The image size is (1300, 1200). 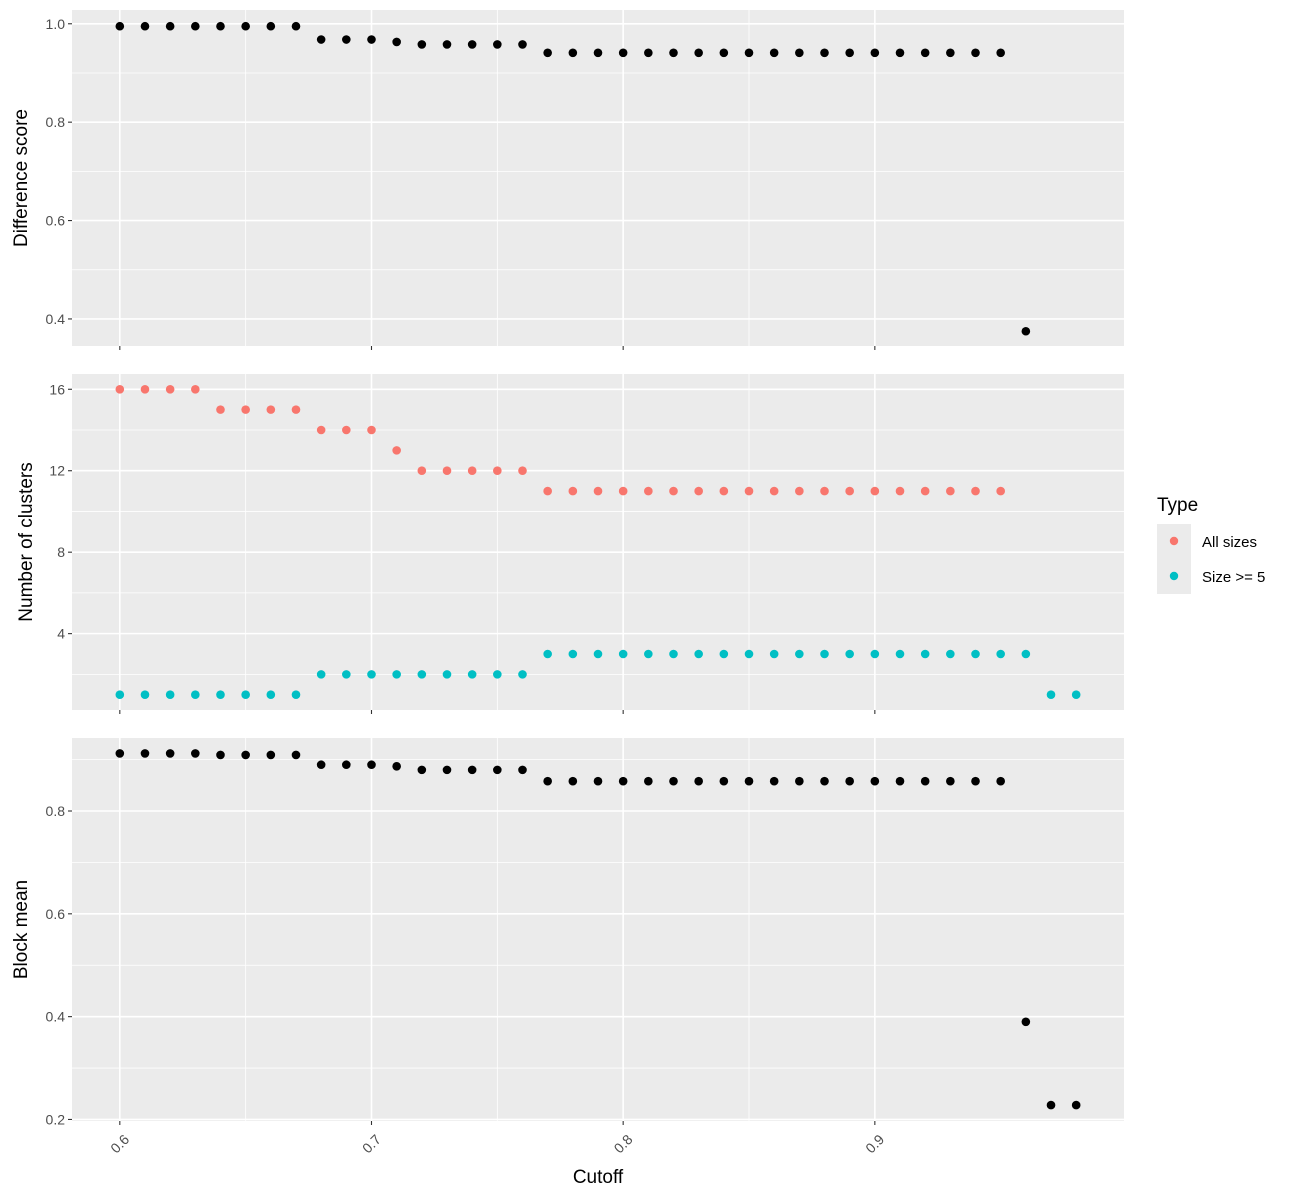 What do you see at coordinates (56, 1017) in the screenshot?
I see `y-tick-label: 0.4` at bounding box center [56, 1017].